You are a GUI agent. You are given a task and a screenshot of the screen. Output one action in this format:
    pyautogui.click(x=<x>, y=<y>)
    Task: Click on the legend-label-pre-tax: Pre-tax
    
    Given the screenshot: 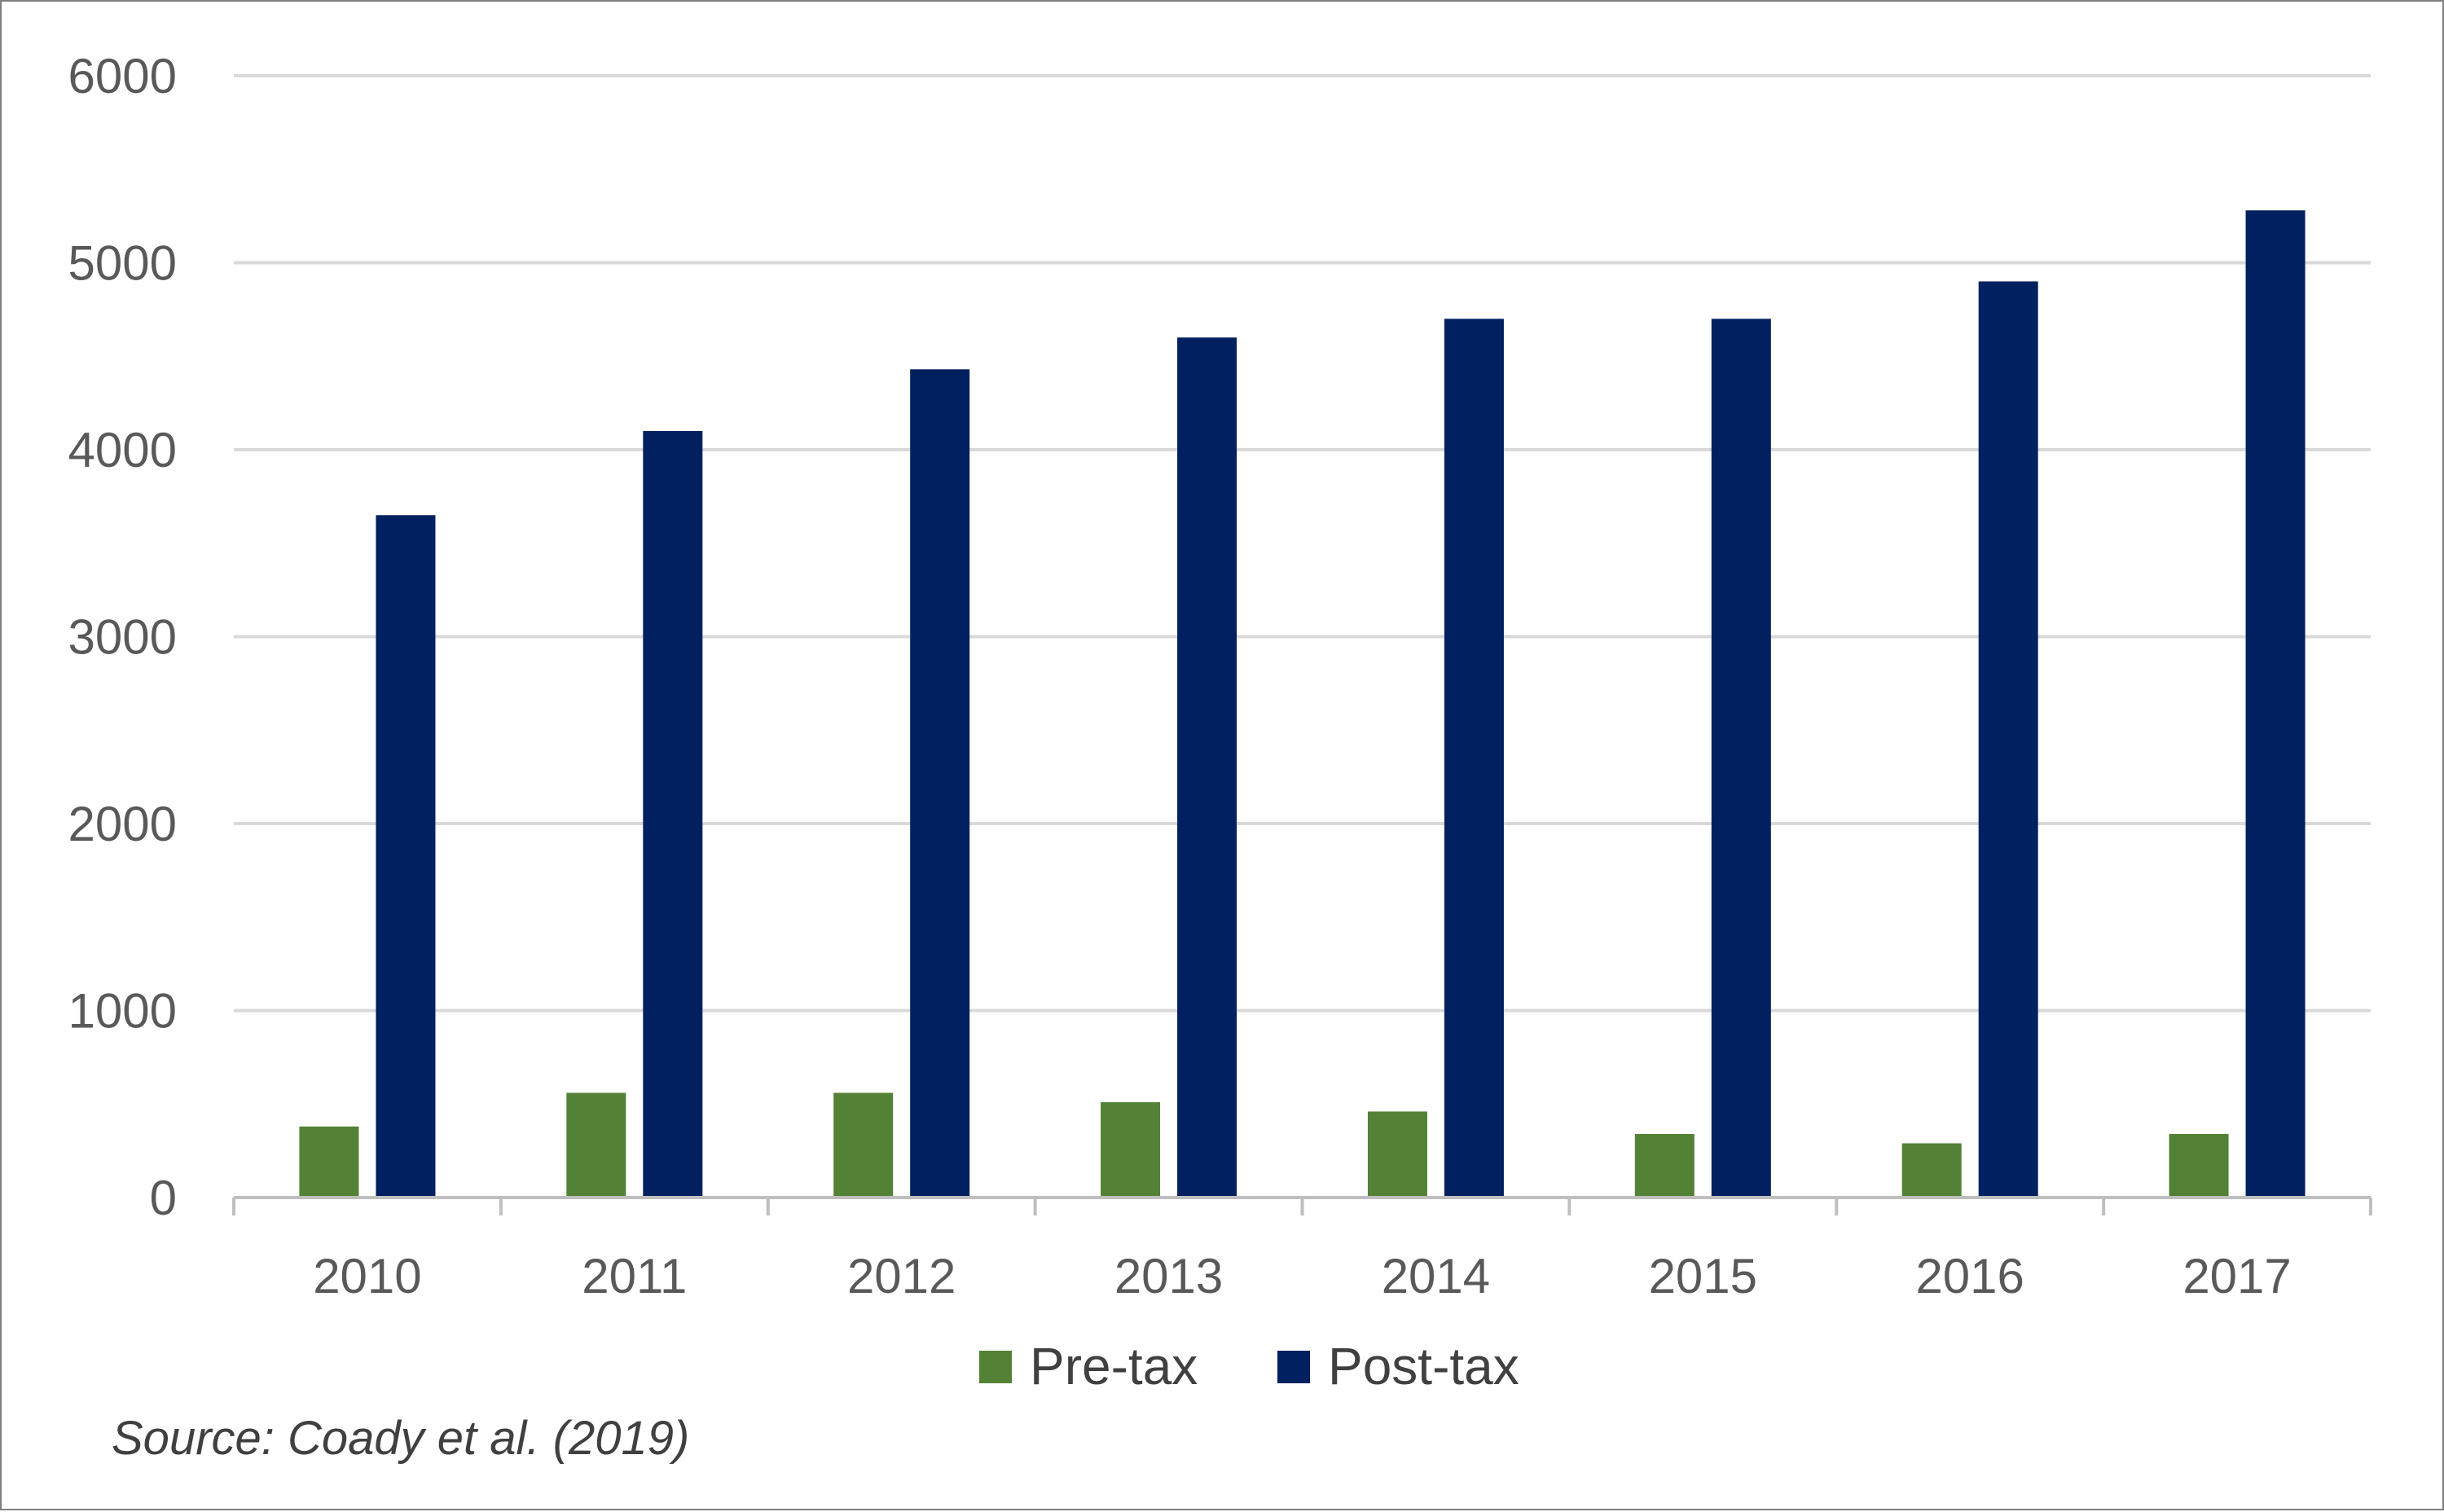 What is the action you would take?
    pyautogui.click(x=1114, y=1366)
    